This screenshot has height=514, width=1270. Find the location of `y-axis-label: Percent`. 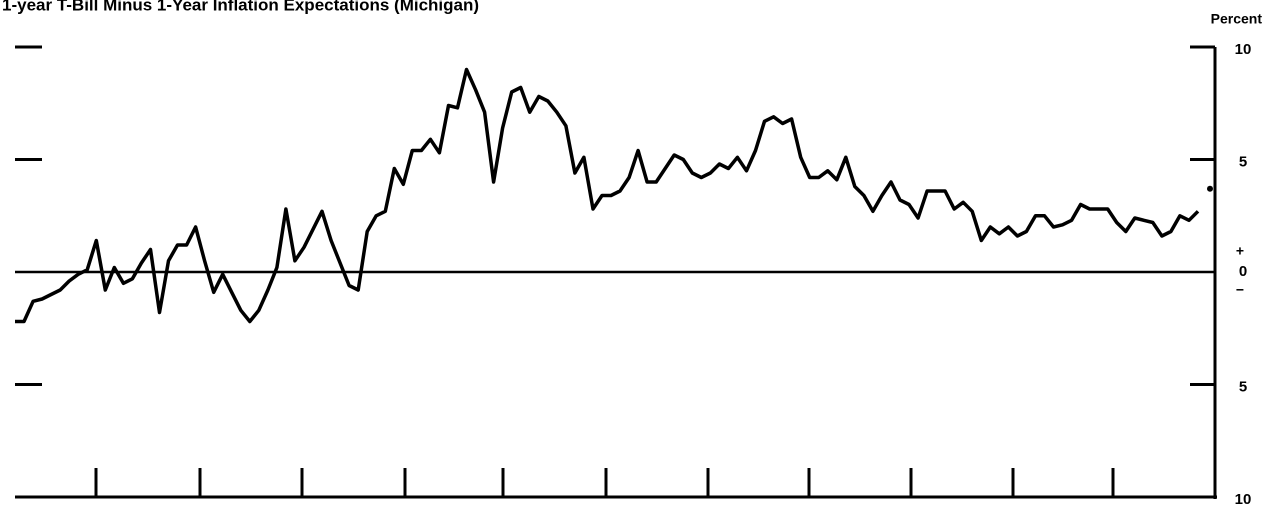

y-axis-label: Percent is located at coordinates (1237, 19).